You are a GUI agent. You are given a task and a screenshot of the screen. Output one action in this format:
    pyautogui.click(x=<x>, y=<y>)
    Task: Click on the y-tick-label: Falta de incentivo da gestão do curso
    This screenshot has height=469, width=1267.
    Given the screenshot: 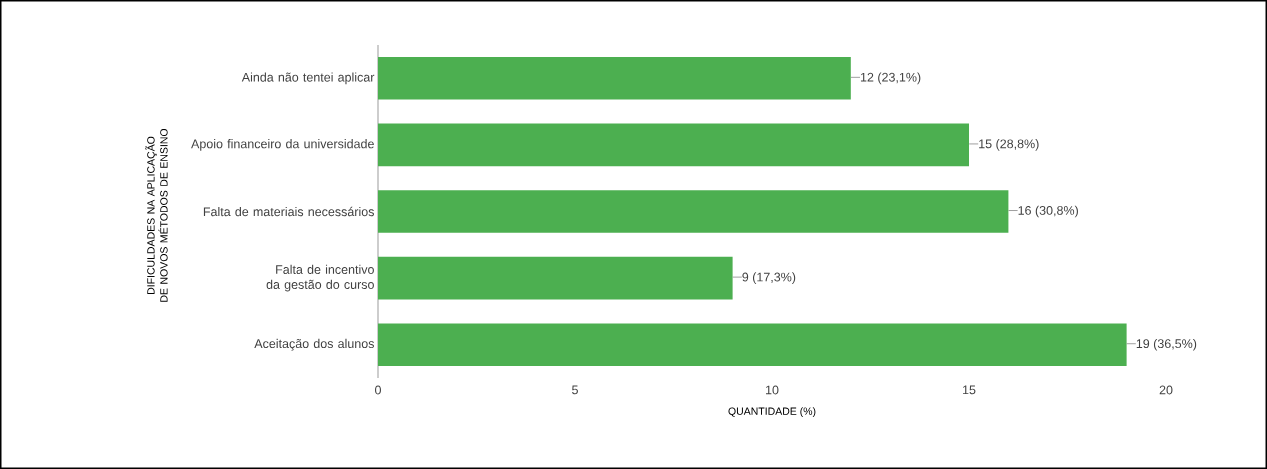 What is the action you would take?
    pyautogui.click(x=320, y=278)
    